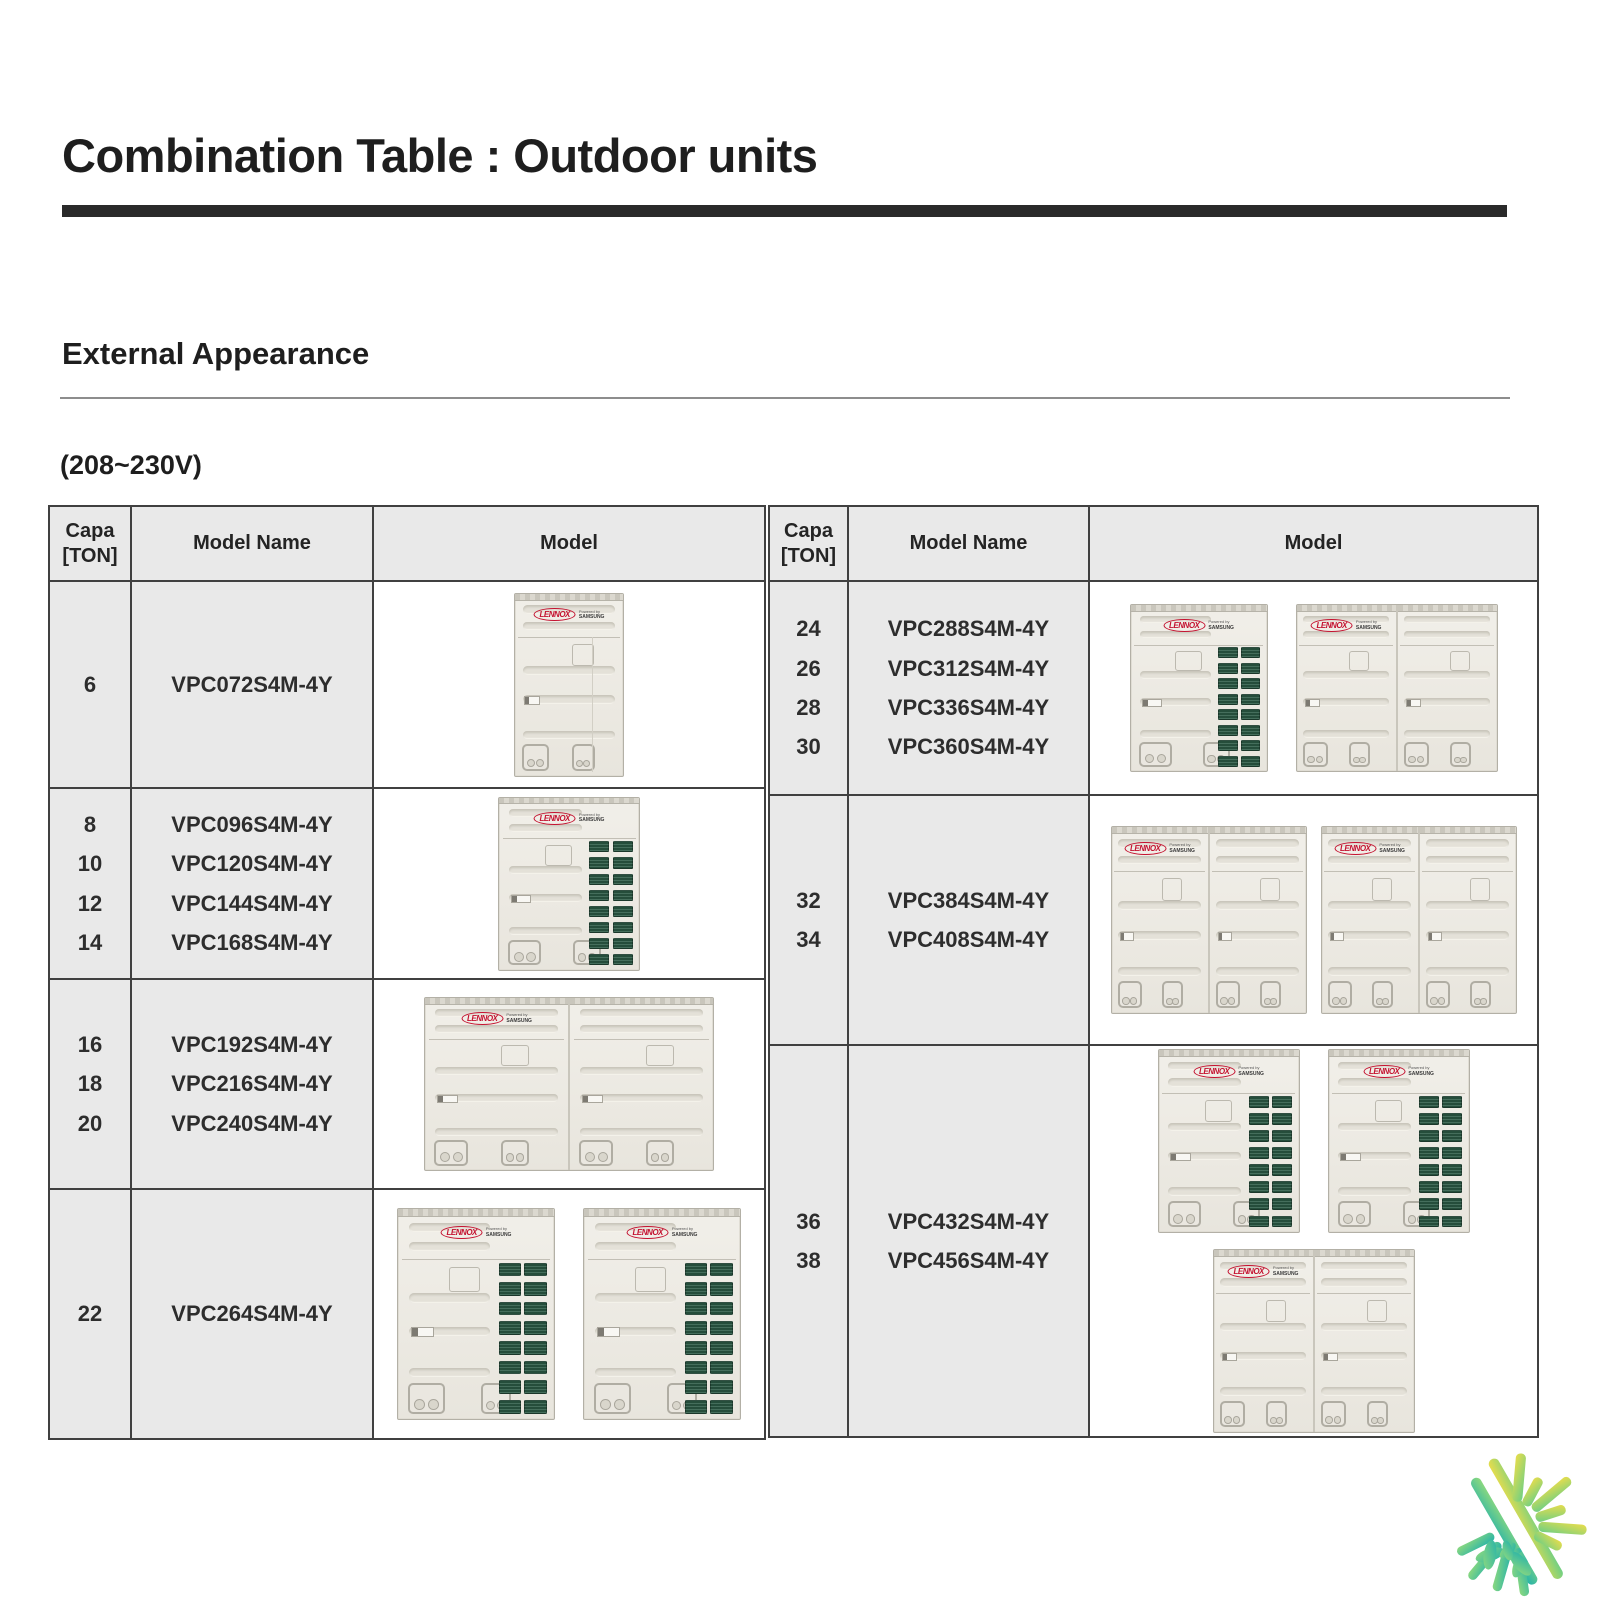  Describe the element at coordinates (252, 1314) in the screenshot. I see `model-name-value: VPC264S4M-4Y` at that location.